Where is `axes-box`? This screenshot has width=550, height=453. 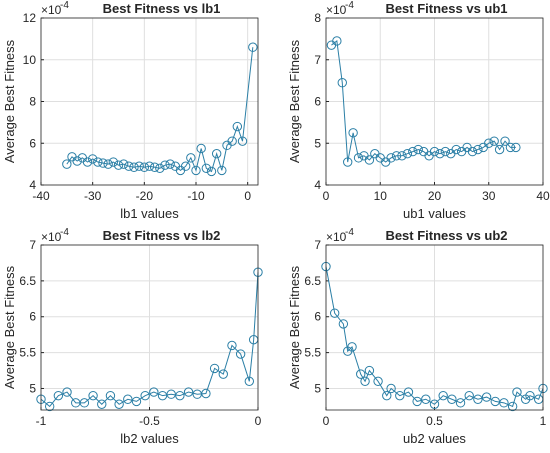 axes-box is located at coordinates (434, 327).